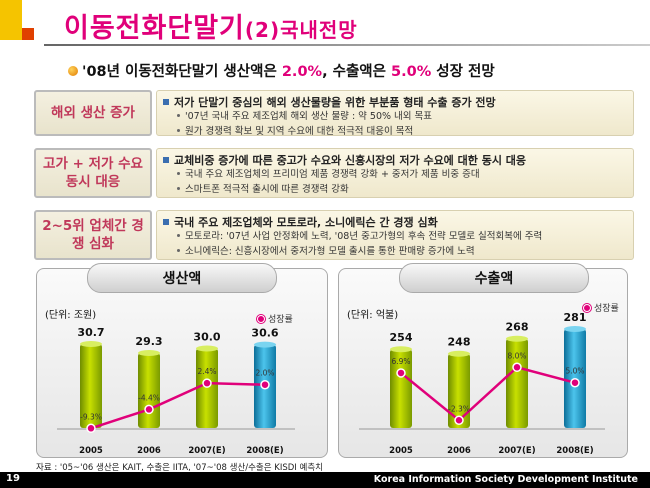  Describe the element at coordinates (13, 478) in the screenshot. I see `page-number: 19` at that location.